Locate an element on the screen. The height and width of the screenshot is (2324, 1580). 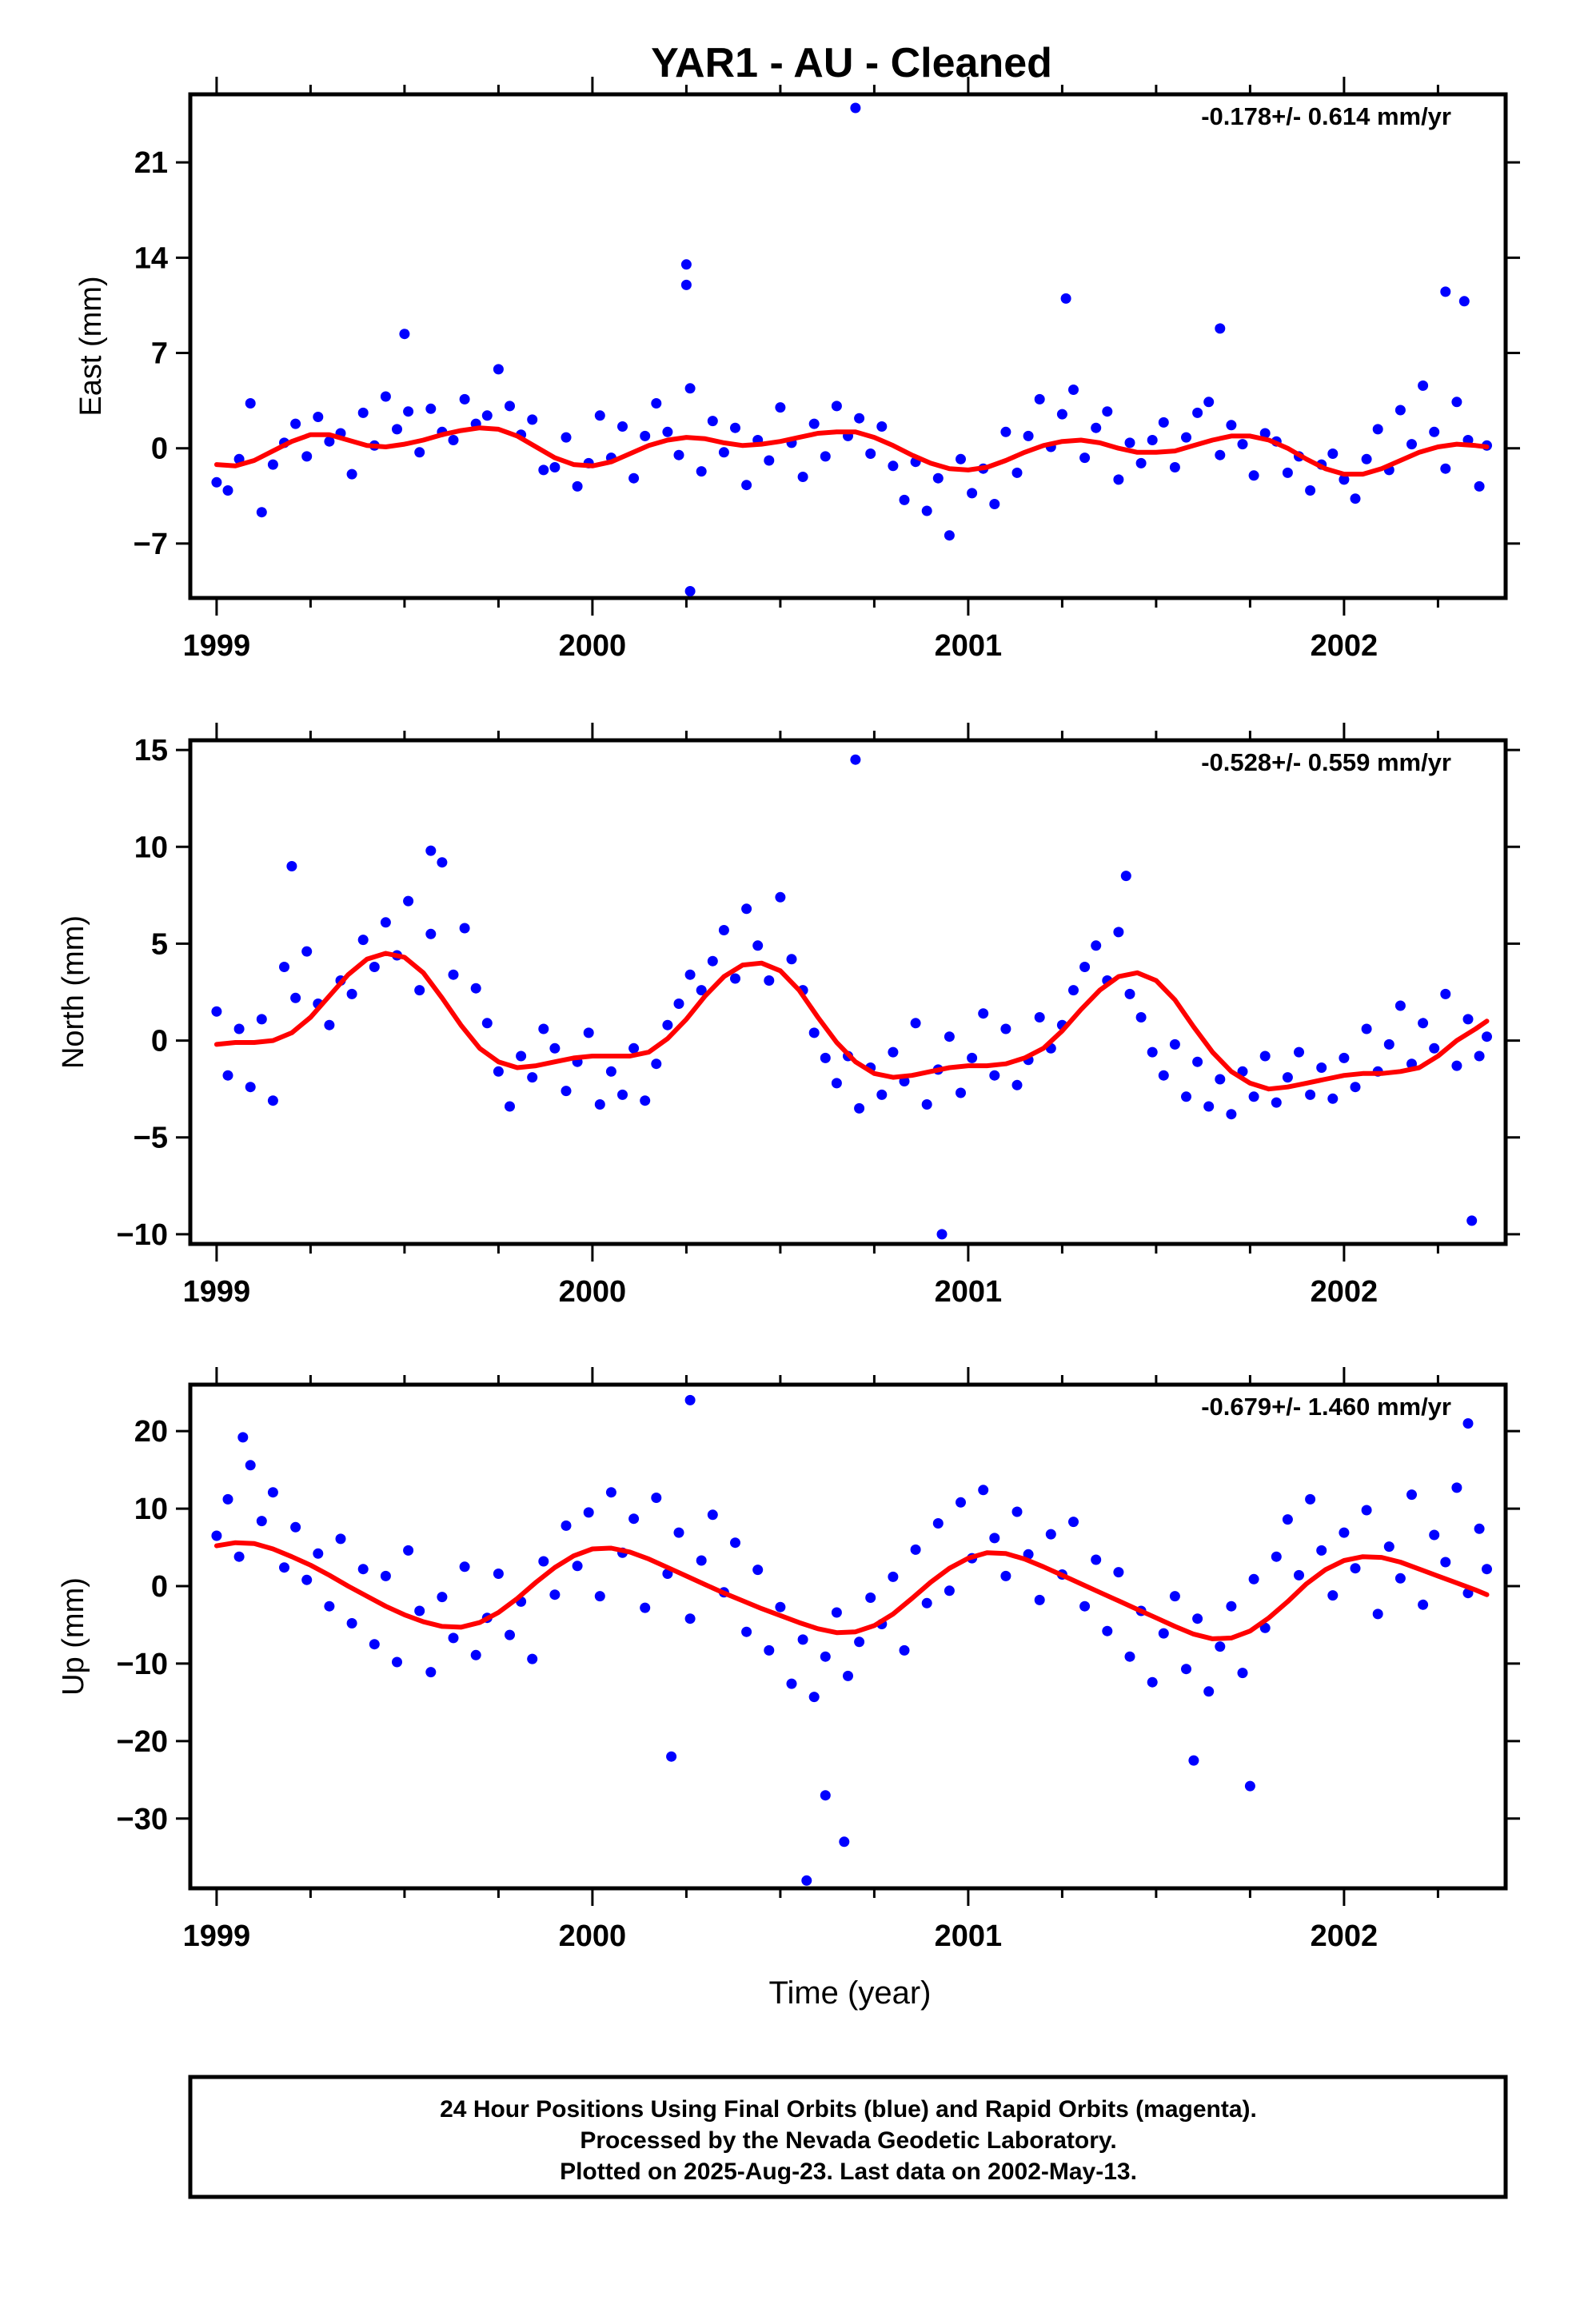
y-tick-label: 10 is located at coordinates (151, 1509).